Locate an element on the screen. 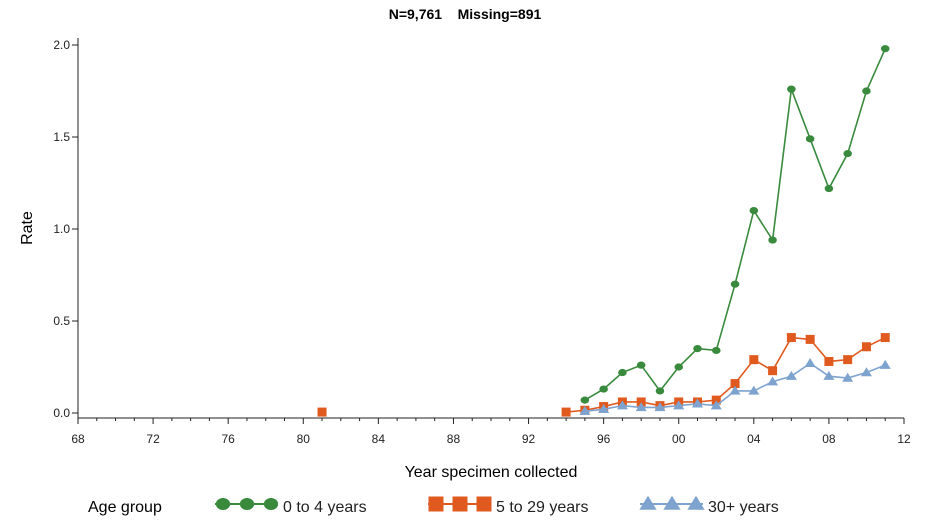 This screenshot has width=928, height=521. x-tick-label: 80 is located at coordinates (304, 439).